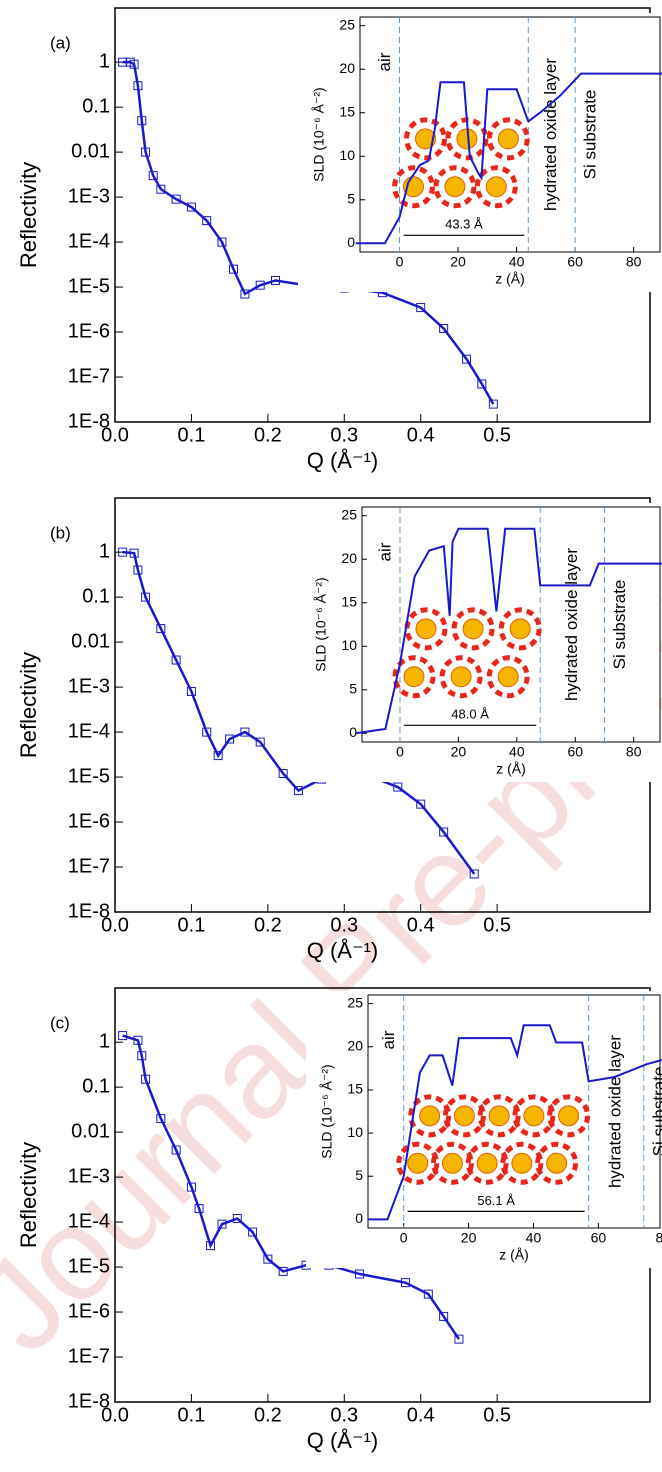  Describe the element at coordinates (497, 1415) in the screenshot. I see `x-tick-label: 0.5` at that location.